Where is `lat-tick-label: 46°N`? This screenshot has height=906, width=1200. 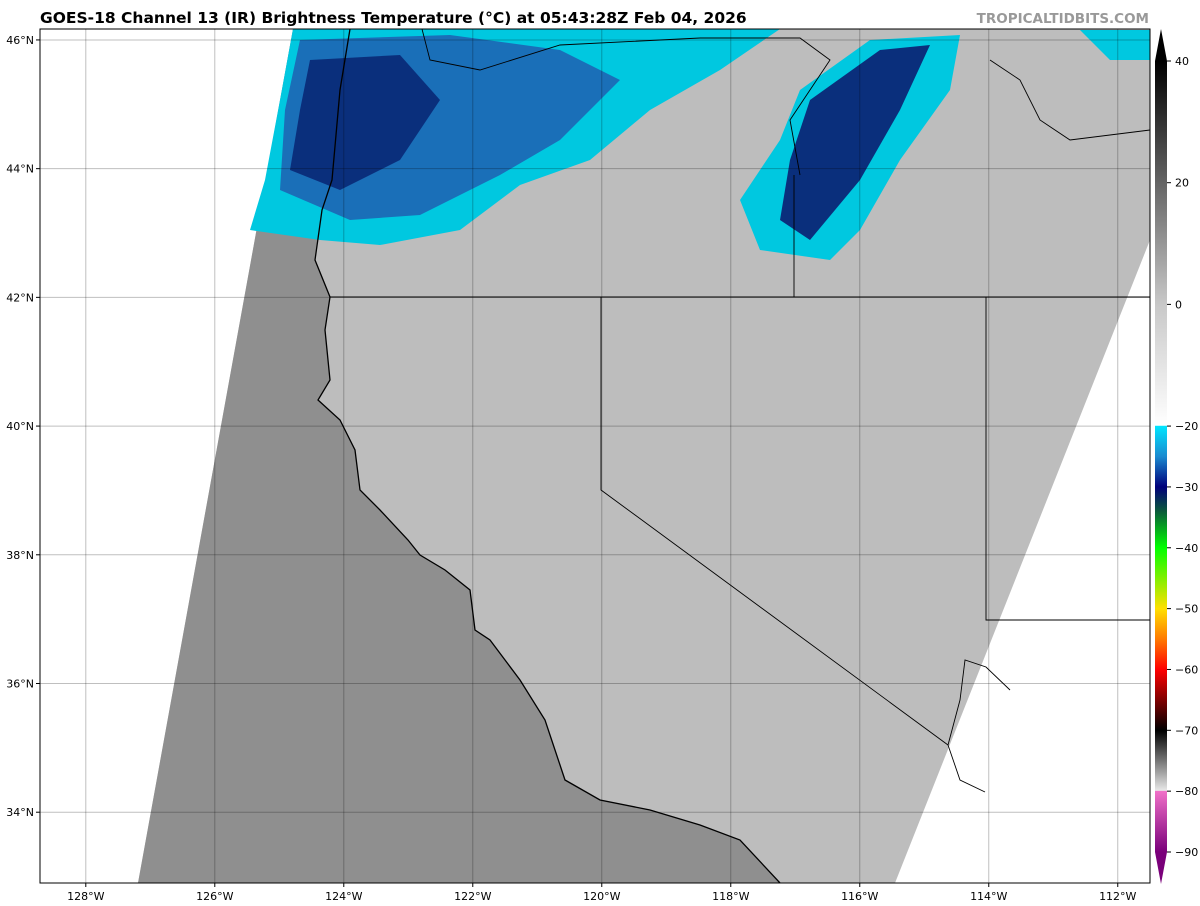 lat-tick-label: 46°N is located at coordinates (20, 40).